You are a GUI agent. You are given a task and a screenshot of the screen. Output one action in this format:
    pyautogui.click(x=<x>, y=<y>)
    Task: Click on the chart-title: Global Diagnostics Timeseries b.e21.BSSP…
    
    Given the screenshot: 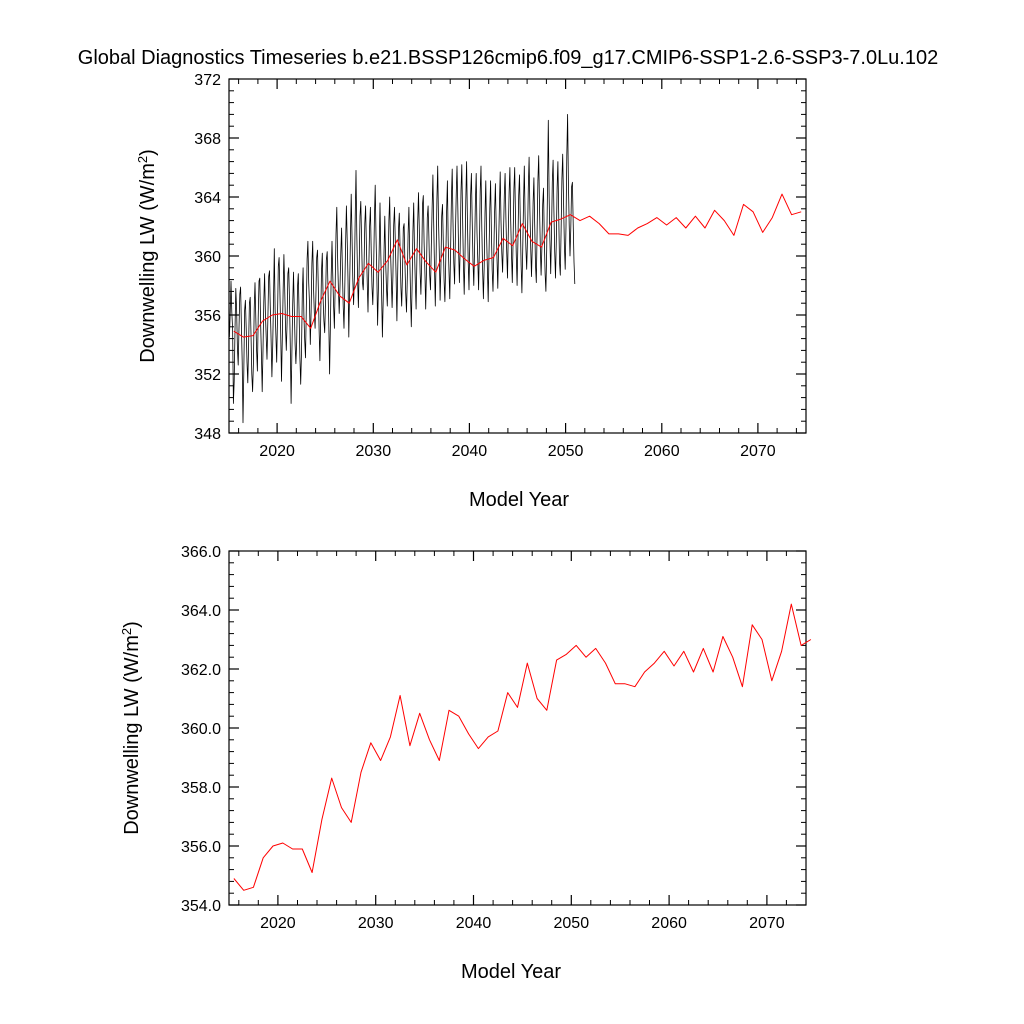 What is the action you would take?
    pyautogui.click(x=508, y=58)
    